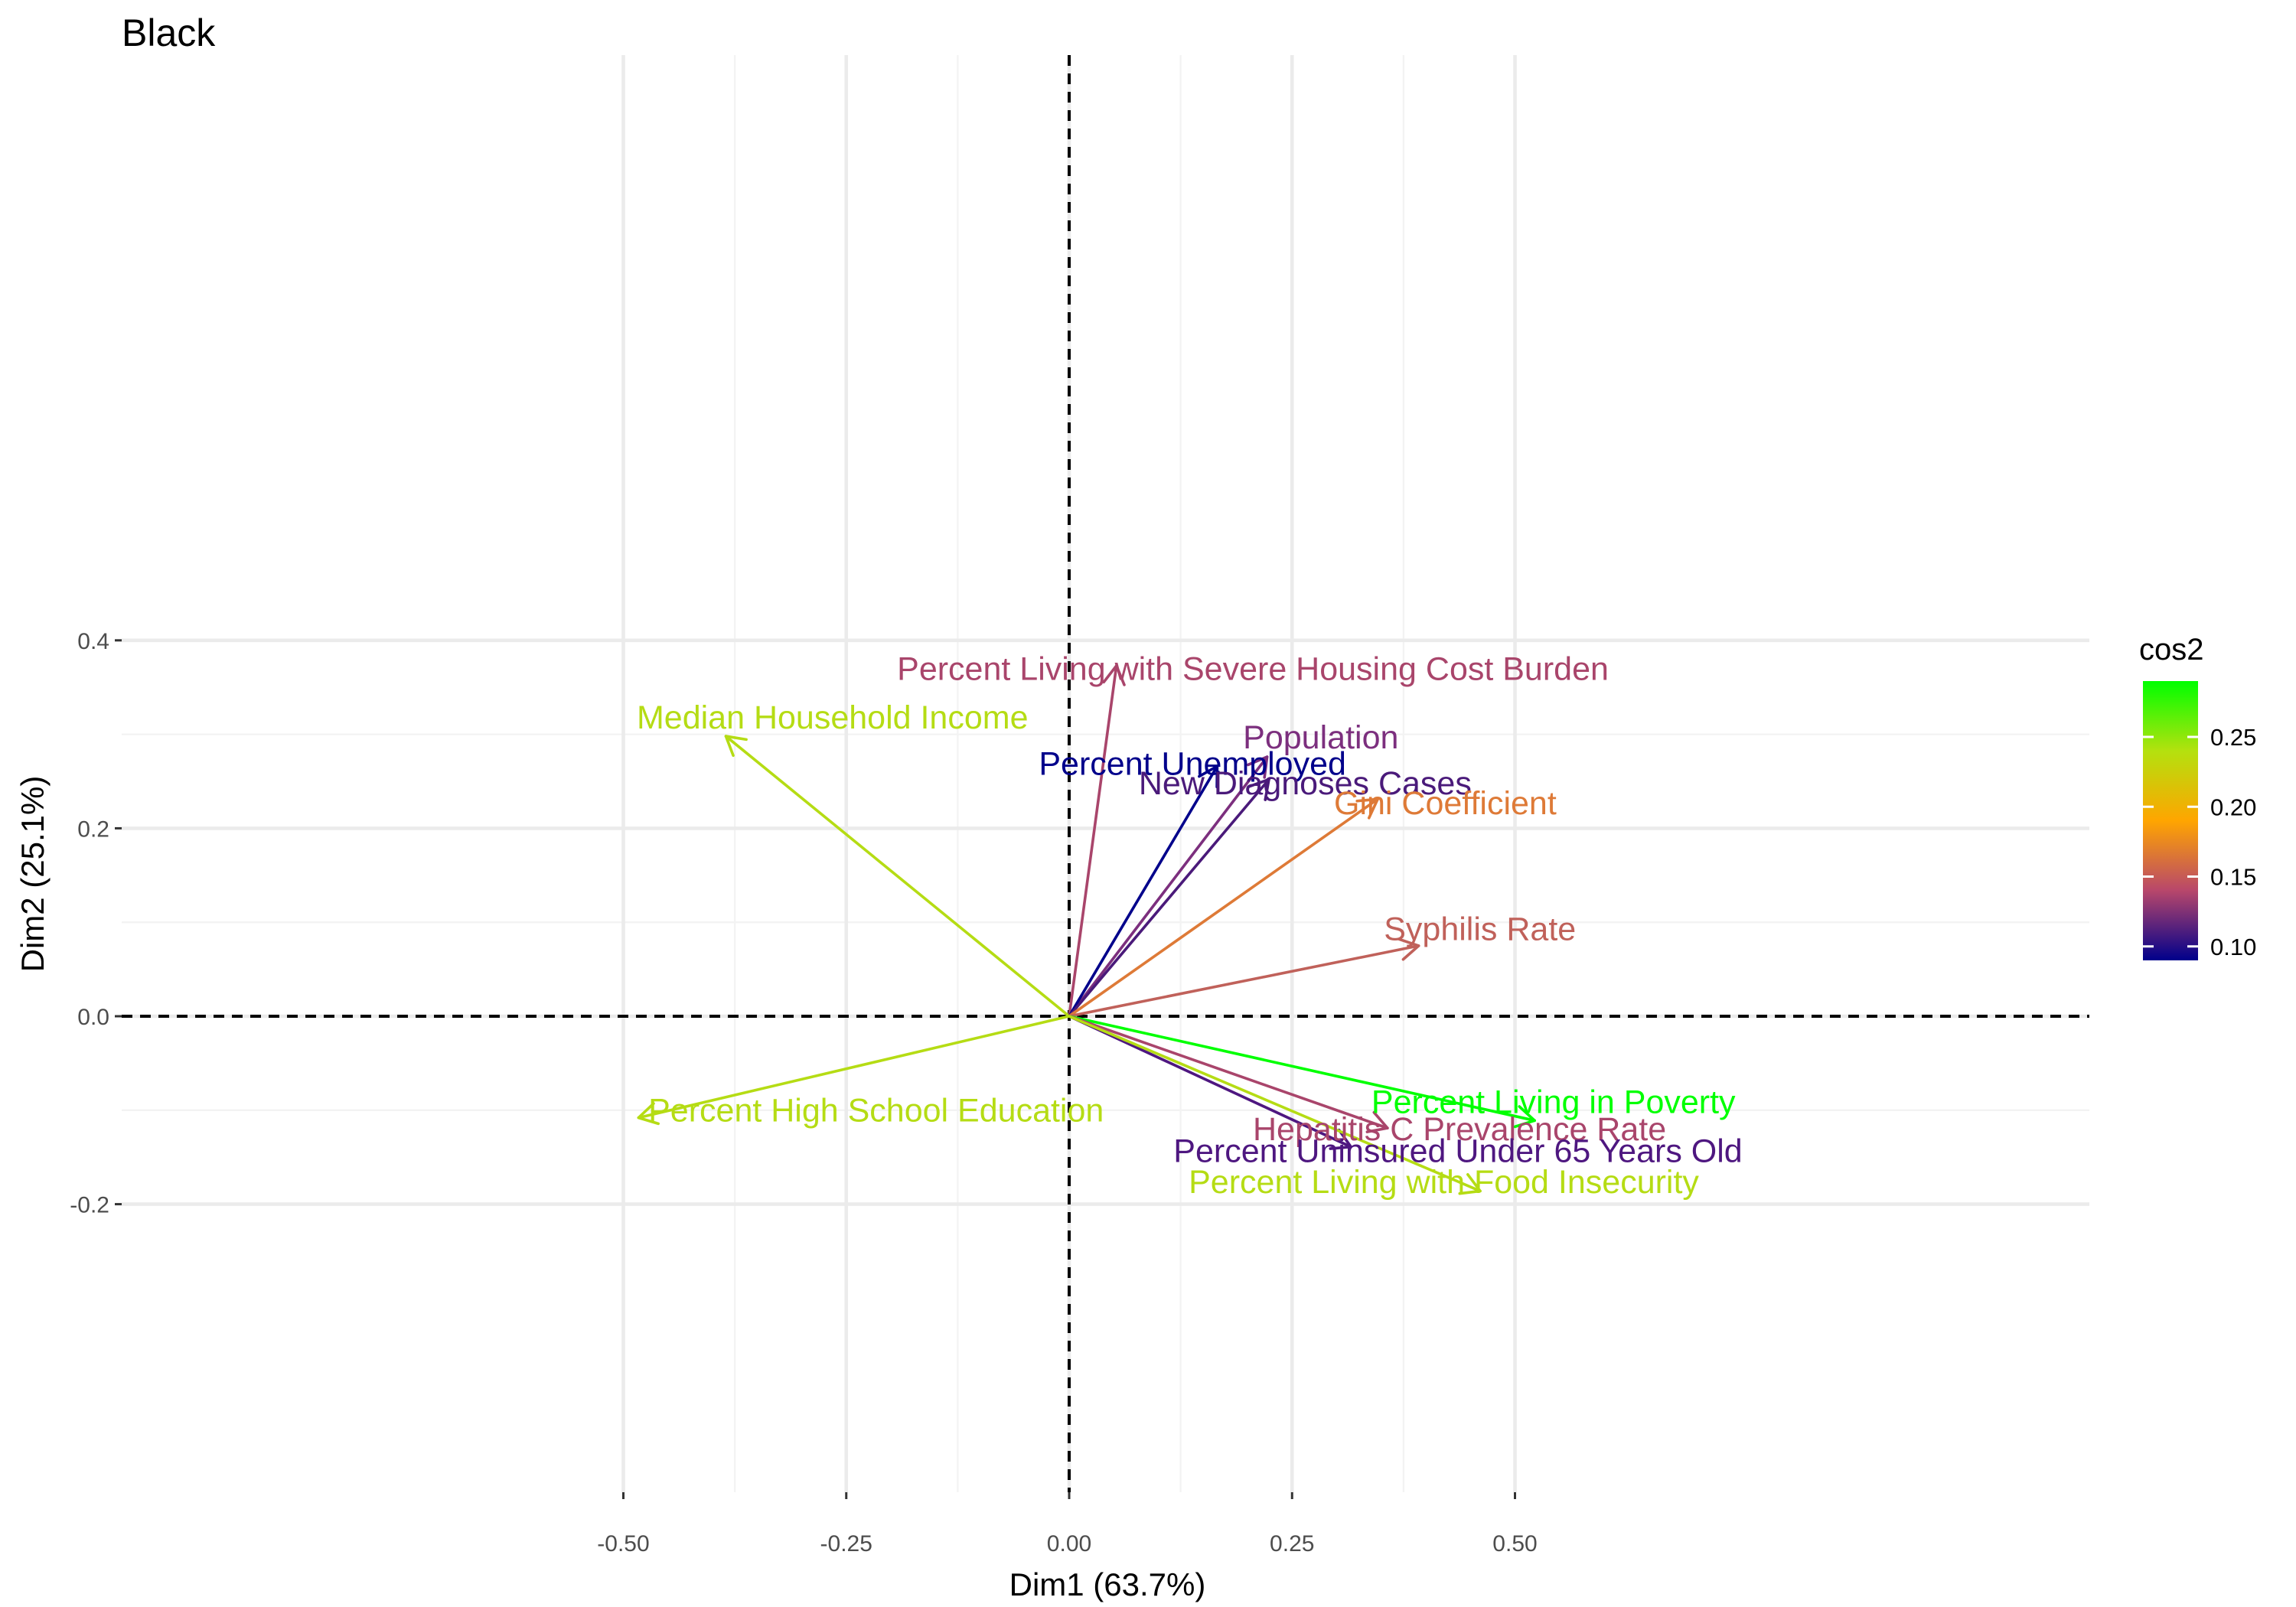 The image size is (2296, 1607). What do you see at coordinates (89, 1205) in the screenshot?
I see `y-tick-label: -0.2` at bounding box center [89, 1205].